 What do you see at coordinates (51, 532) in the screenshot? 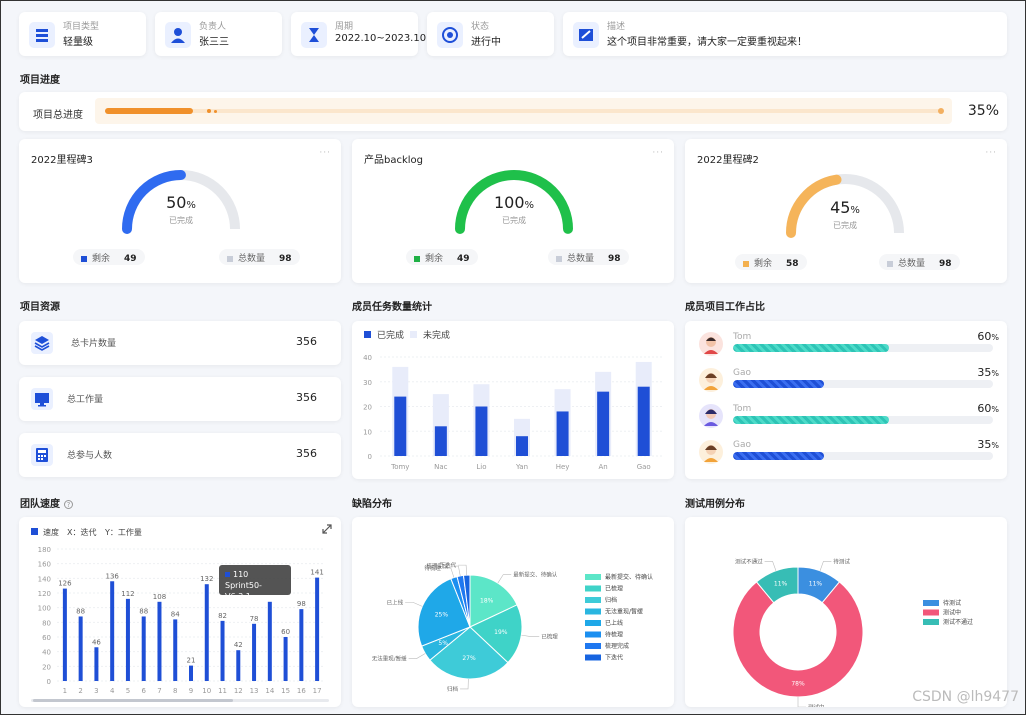
I see `legend-label-velocity: 速度` at bounding box center [51, 532].